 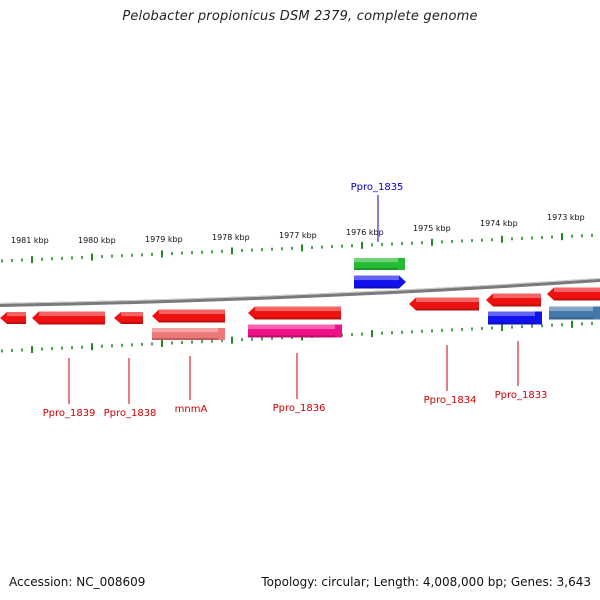 I want to click on gene-label: Ppro_1835, so click(x=377, y=187).